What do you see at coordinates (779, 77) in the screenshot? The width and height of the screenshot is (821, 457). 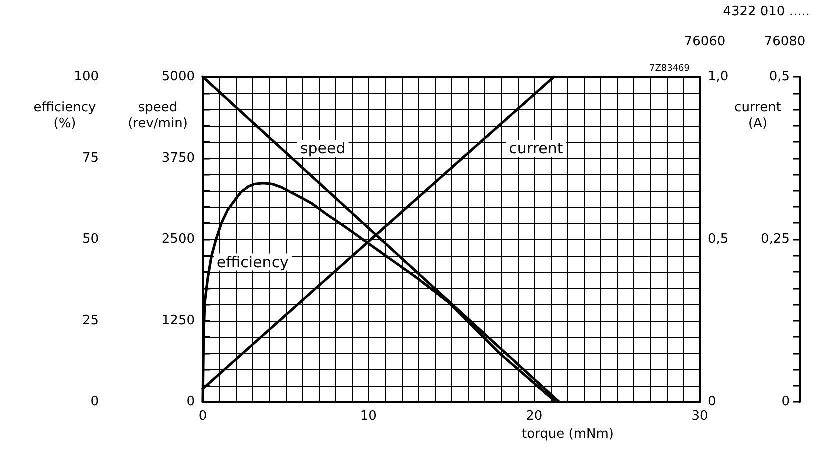 I see `text: 0,5` at bounding box center [779, 77].